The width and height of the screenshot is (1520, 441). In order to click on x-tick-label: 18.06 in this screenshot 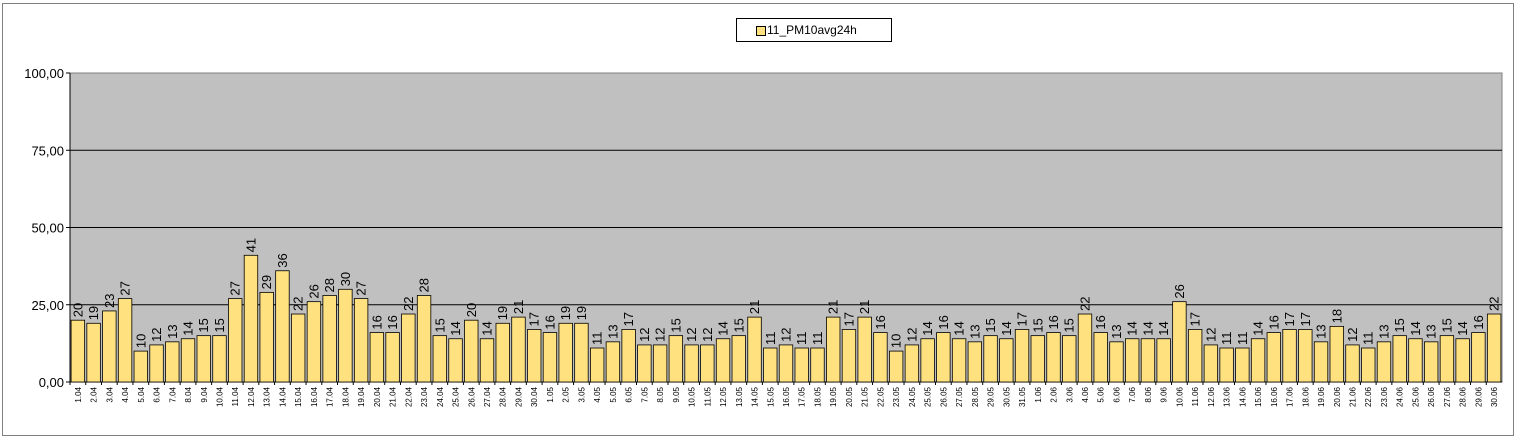, I will do `click(1305, 396)`.